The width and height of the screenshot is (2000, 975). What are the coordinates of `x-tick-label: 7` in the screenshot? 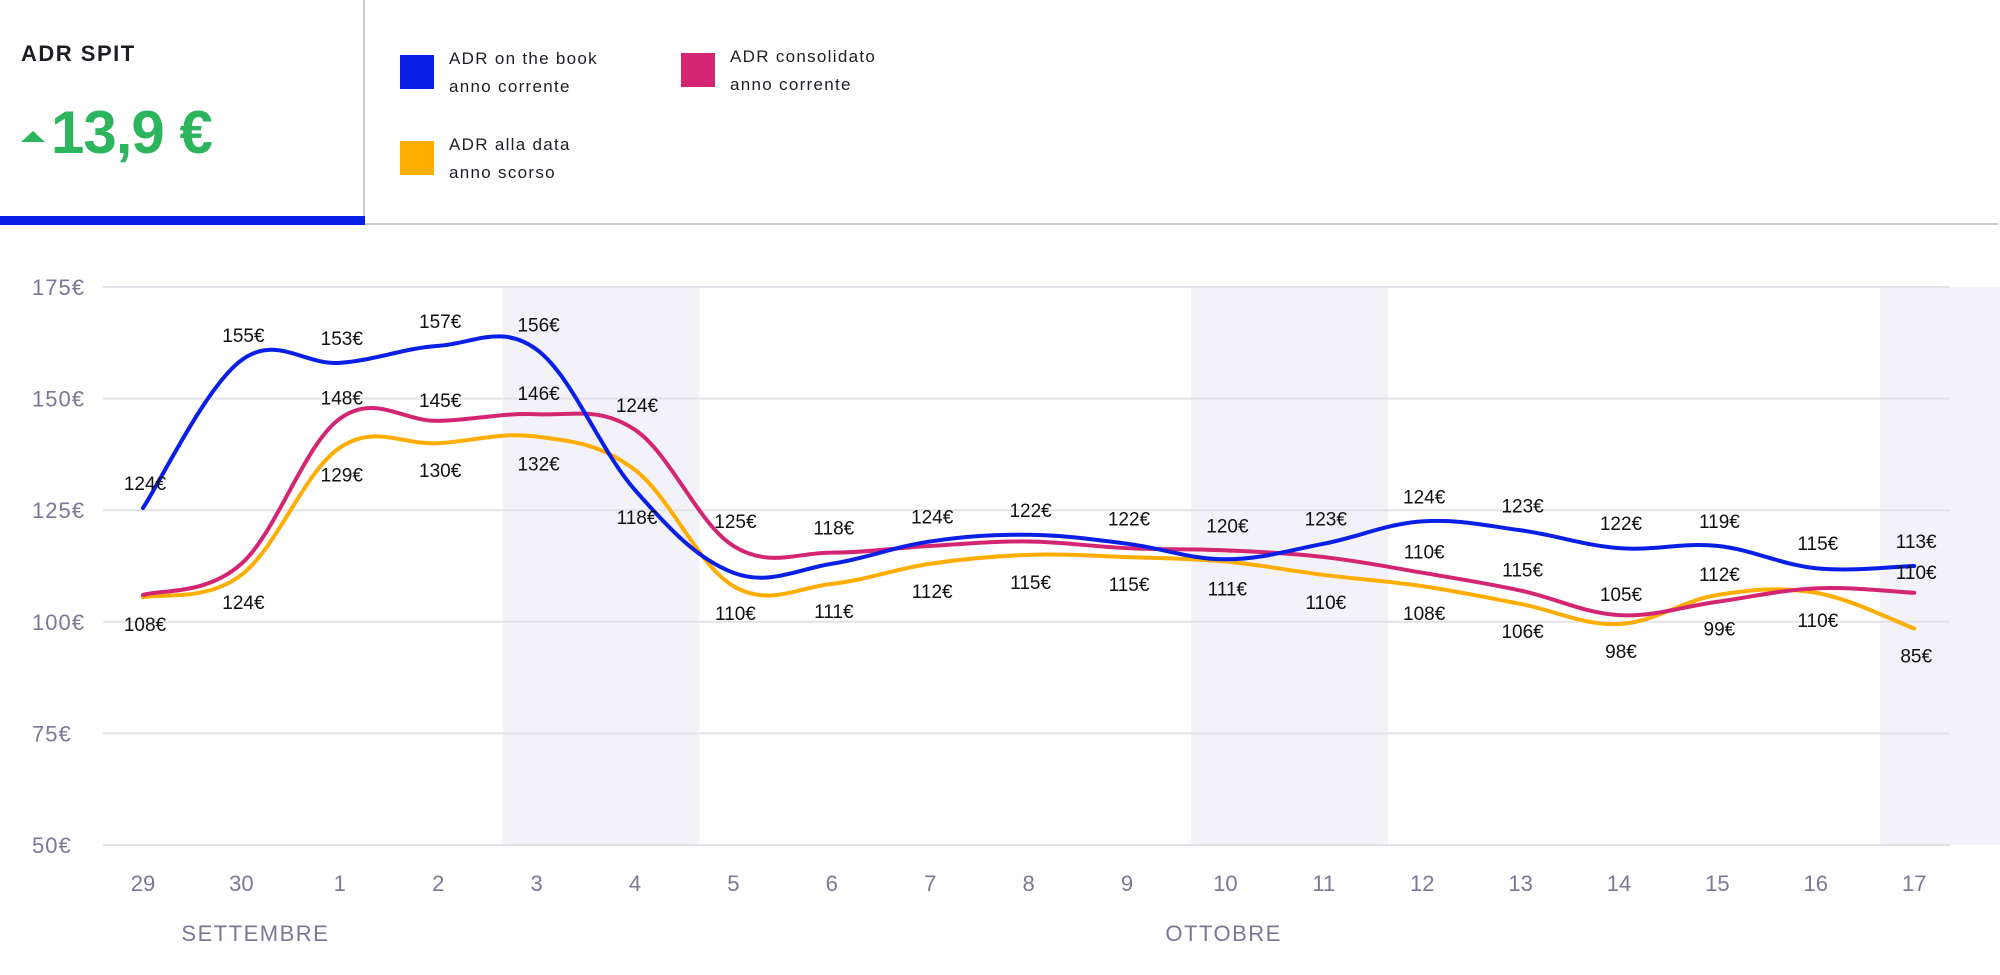 It's located at (930, 883).